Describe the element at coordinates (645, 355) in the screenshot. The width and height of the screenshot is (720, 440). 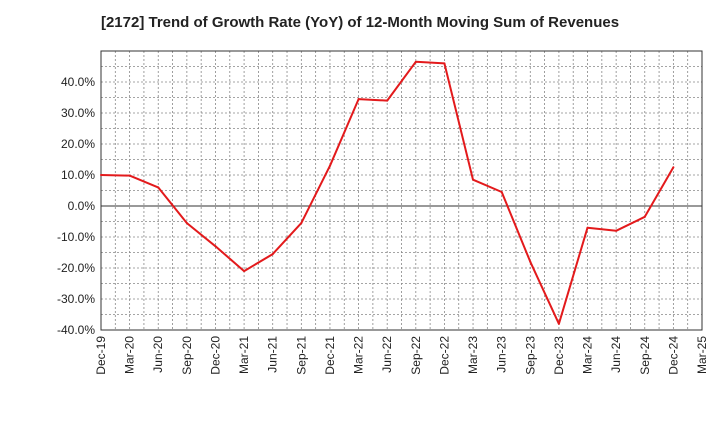
I see `x-tick-label: Sep-24` at that location.